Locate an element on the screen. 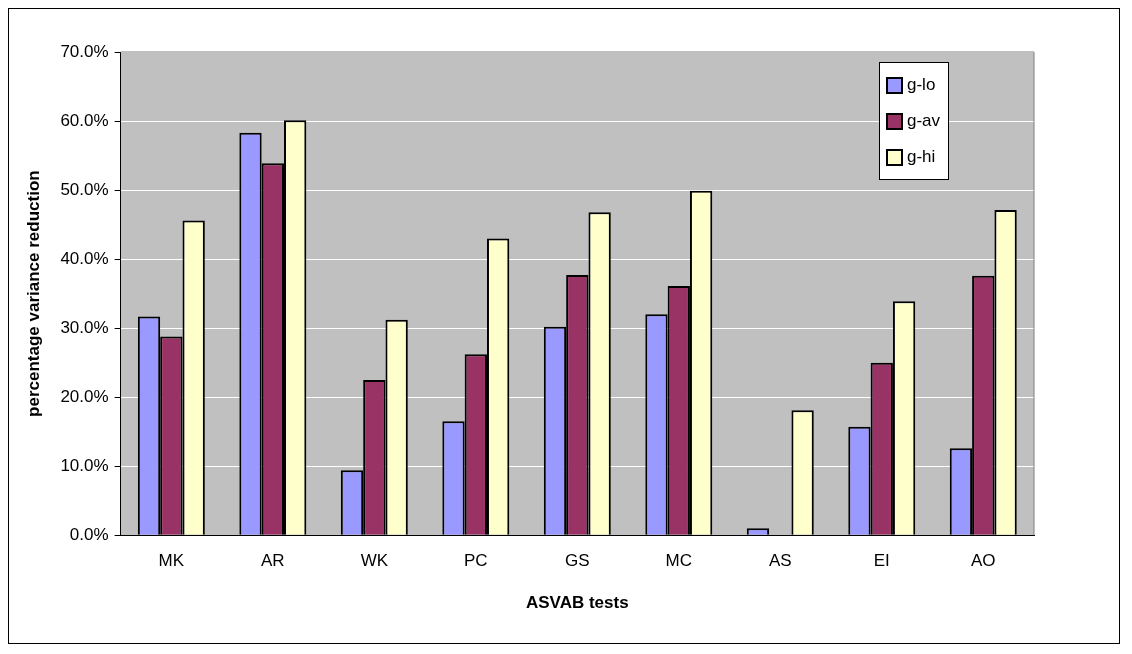  x-tick-label: EI is located at coordinates (881, 561).